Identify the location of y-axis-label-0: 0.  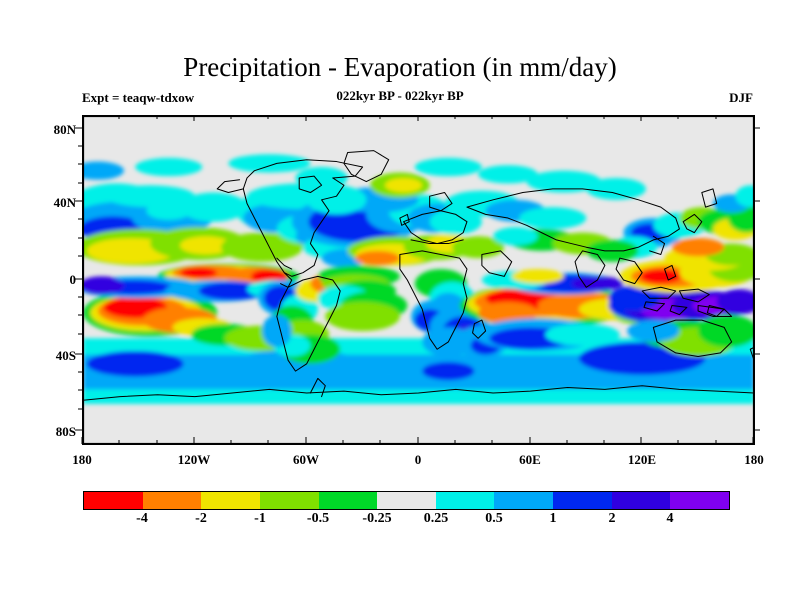
(73, 279).